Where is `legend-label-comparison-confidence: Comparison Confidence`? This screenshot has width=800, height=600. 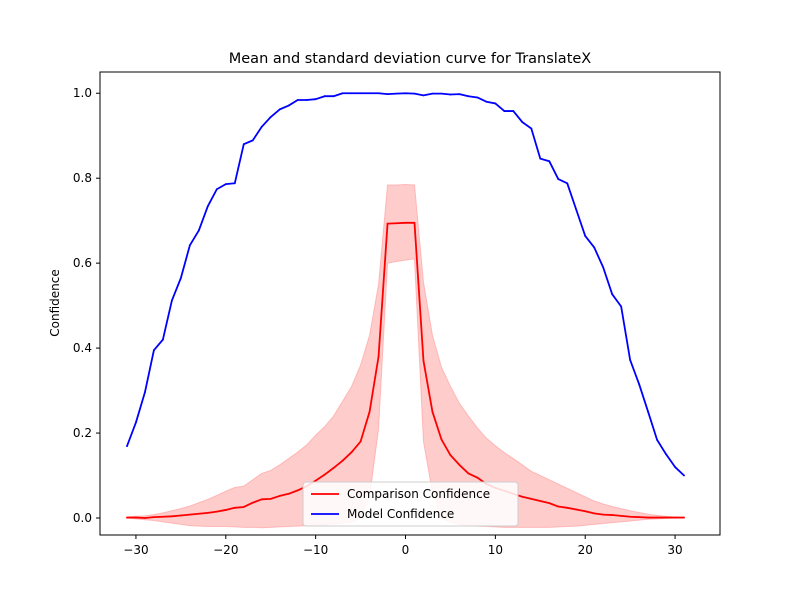 legend-label-comparison-confidence: Comparison Confidence is located at coordinates (418, 494).